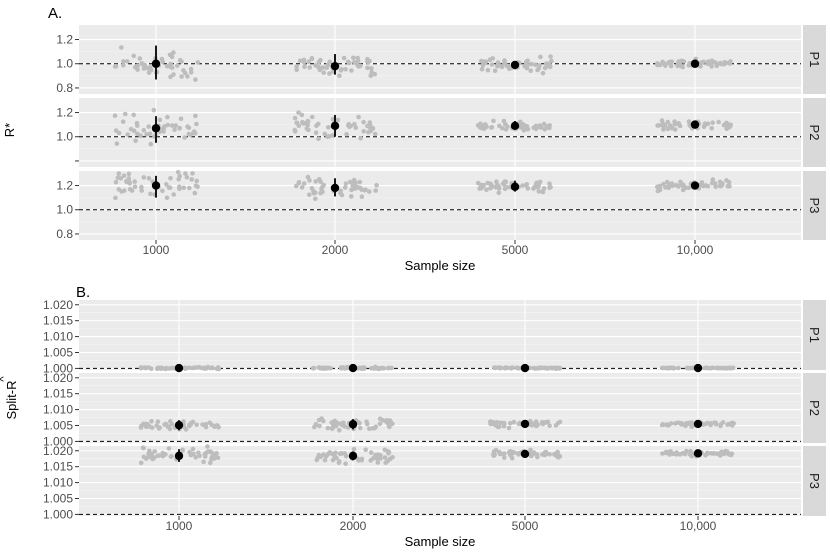 Image resolution: width=830 pixels, height=554 pixels. I want to click on y-tick-label: 1.000, so click(58, 514).